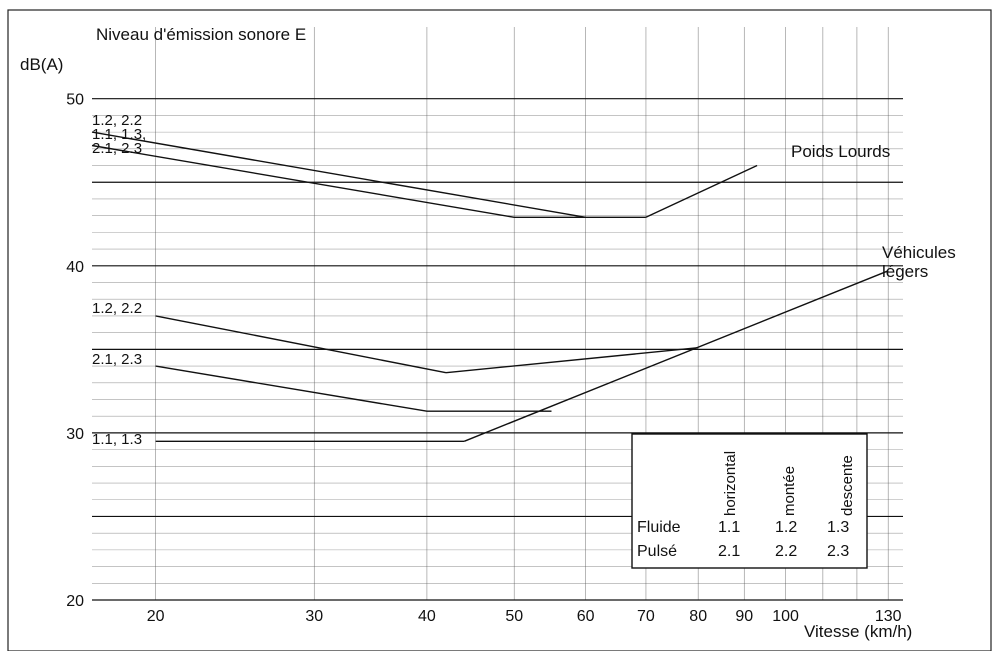 The width and height of the screenshot is (999, 651). What do you see at coordinates (586, 616) in the screenshot?
I see `x-tick-label: 60` at bounding box center [586, 616].